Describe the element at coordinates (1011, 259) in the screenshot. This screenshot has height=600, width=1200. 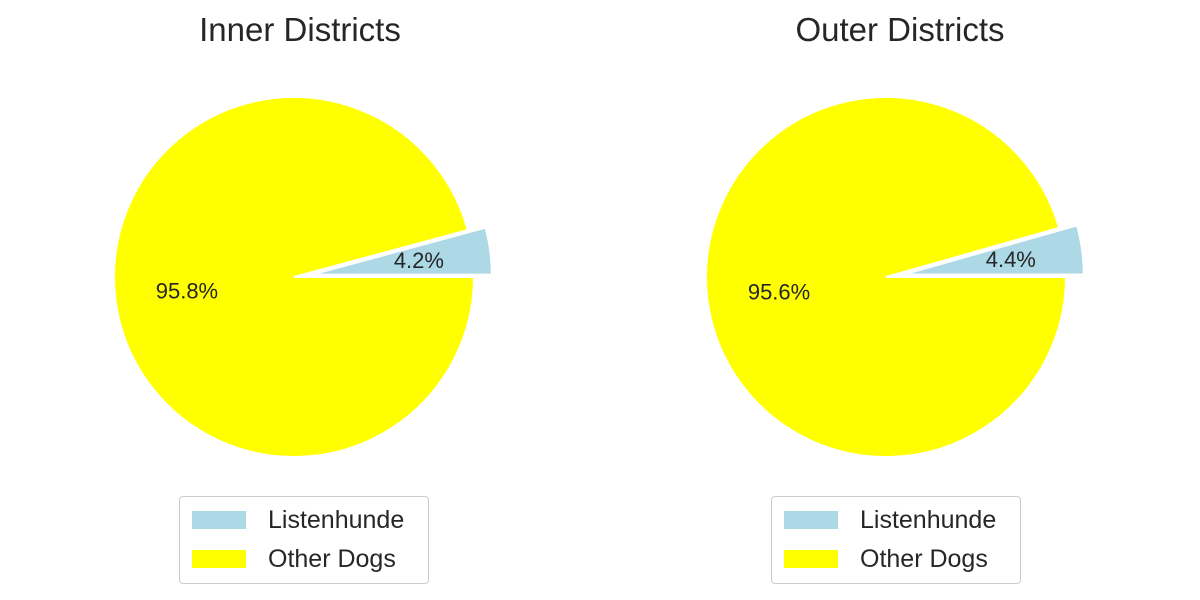
I see `pie-label-listenhunde: 4.4%` at that location.